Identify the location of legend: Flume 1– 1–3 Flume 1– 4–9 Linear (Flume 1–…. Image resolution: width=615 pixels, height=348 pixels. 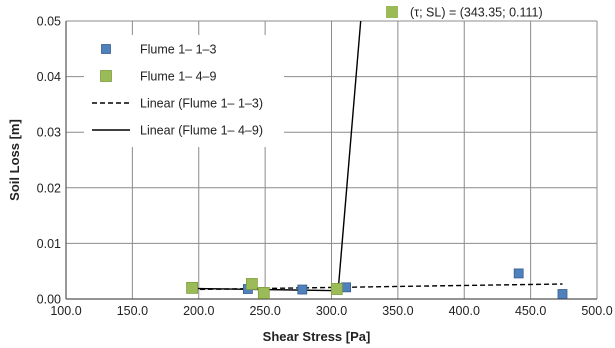
(184, 91).